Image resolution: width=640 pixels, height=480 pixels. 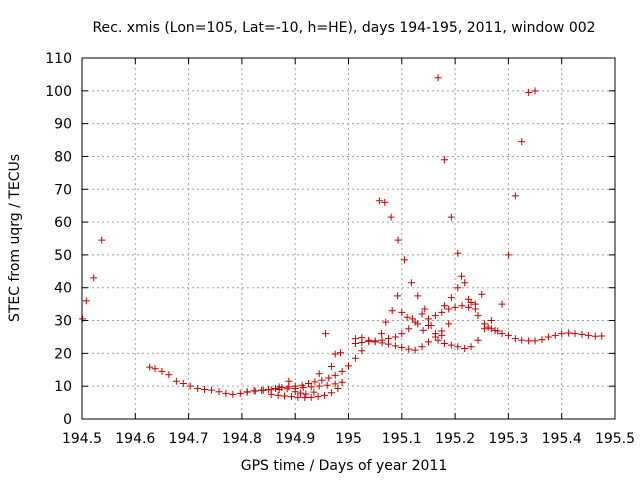 I want to click on y-tick-labels: 0 10 20 30 40 50 60 70 80 90 100 110, so click(x=58, y=239).